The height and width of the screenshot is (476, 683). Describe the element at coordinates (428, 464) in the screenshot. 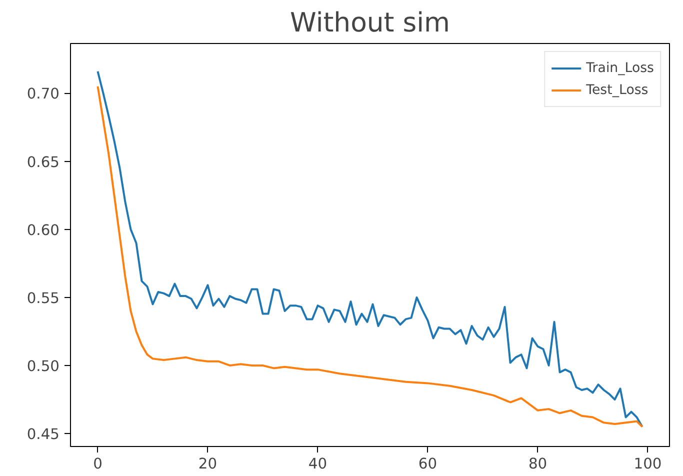

I see `x-tick-label: 60` at that location.